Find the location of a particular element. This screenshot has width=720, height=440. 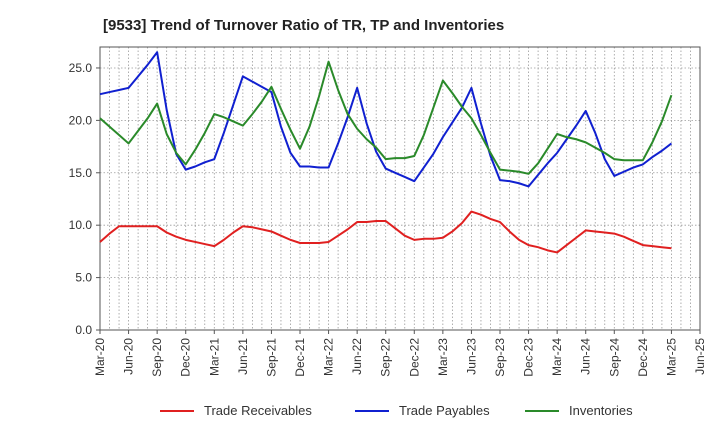

y-tick-label: 15.0 is located at coordinates (81, 173).